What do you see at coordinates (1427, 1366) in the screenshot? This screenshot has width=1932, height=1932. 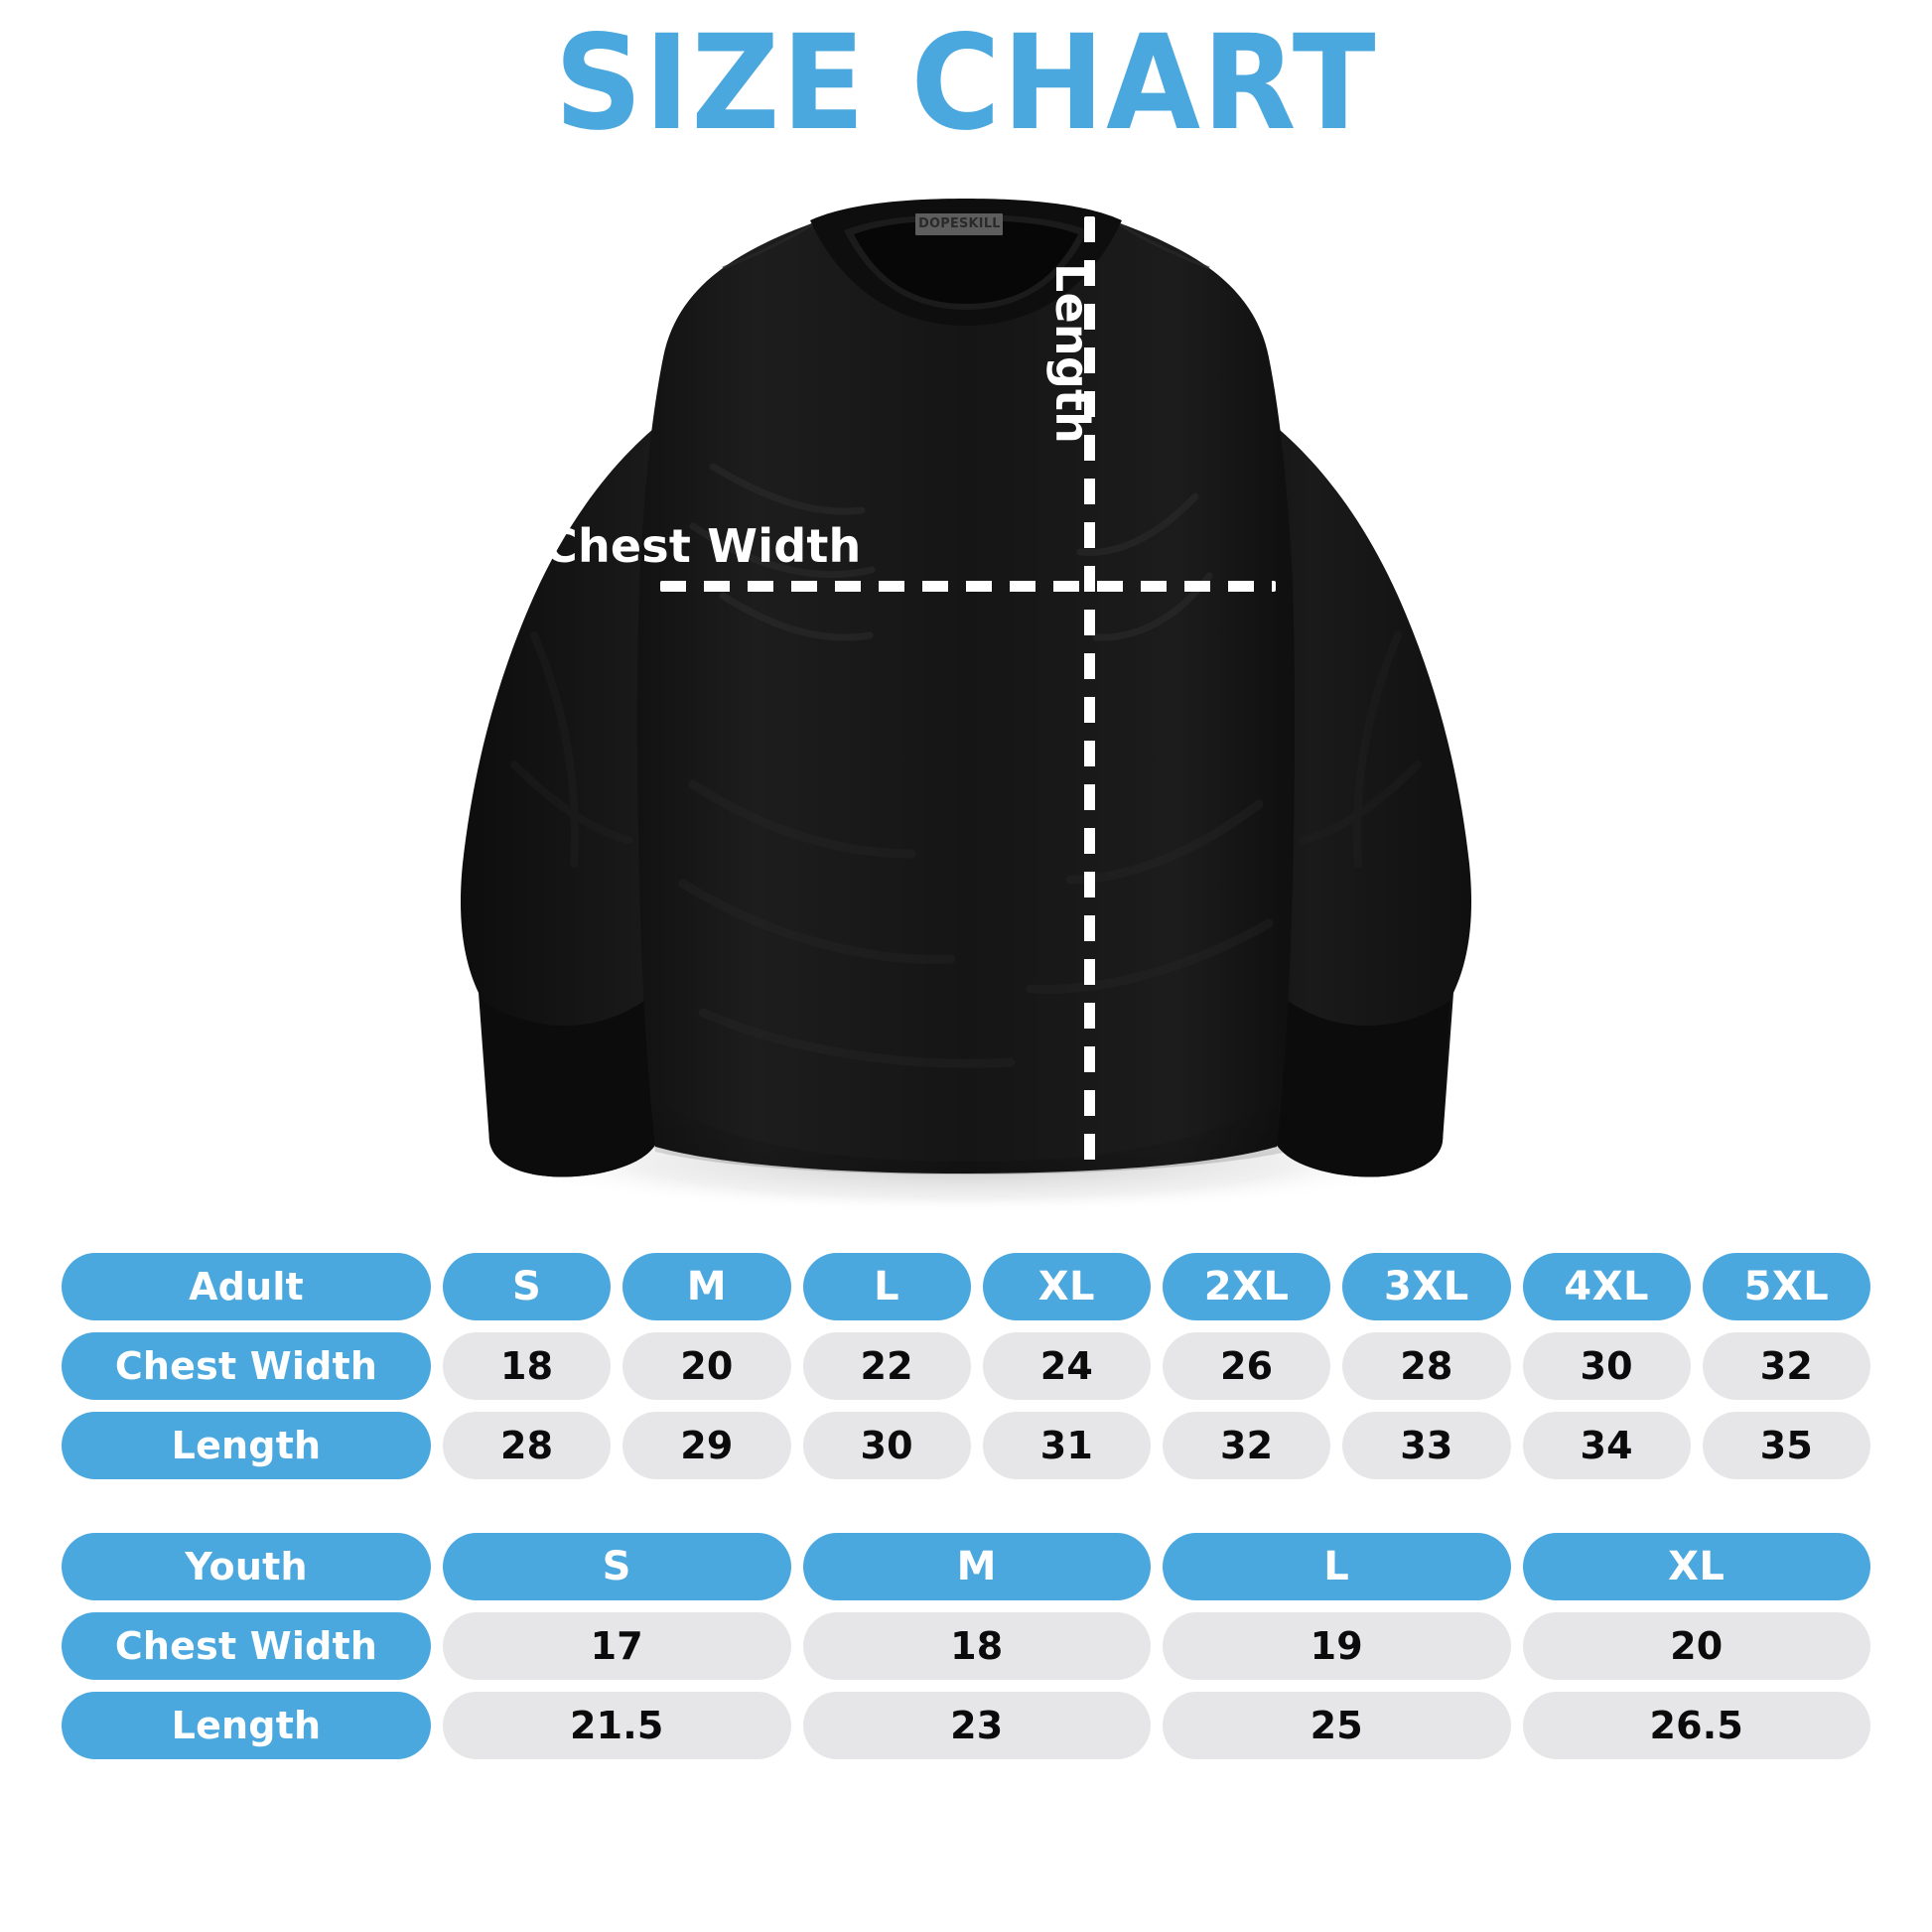 I see `adult-chest-width-3xl: 28` at bounding box center [1427, 1366].